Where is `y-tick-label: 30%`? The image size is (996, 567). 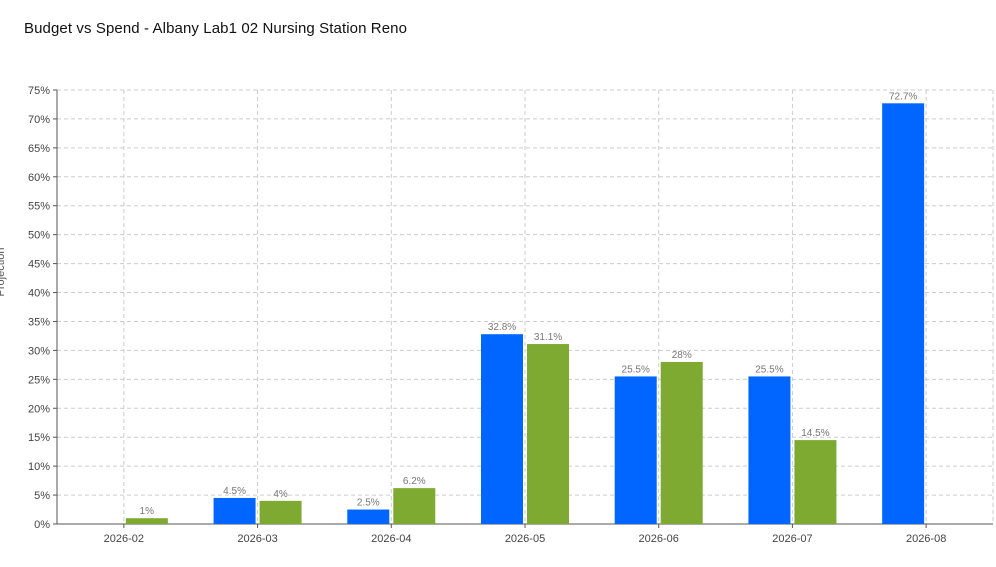 y-tick-label: 30% is located at coordinates (39, 351).